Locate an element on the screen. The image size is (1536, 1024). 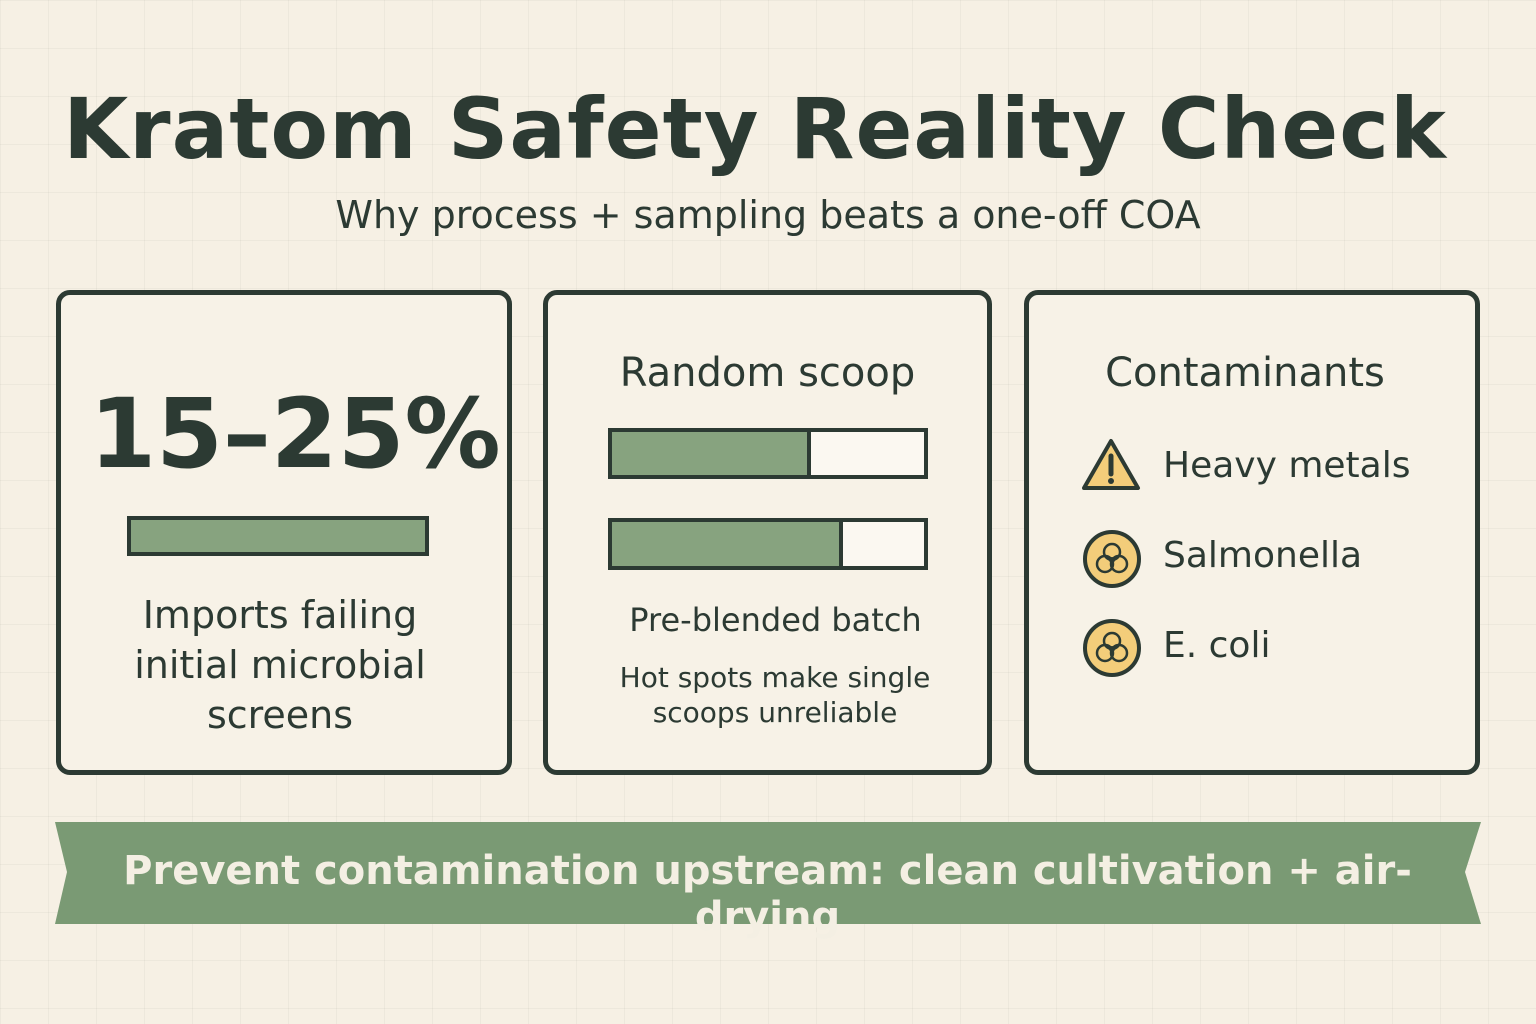
stat-value: 15–25% is located at coordinates (295, 434).